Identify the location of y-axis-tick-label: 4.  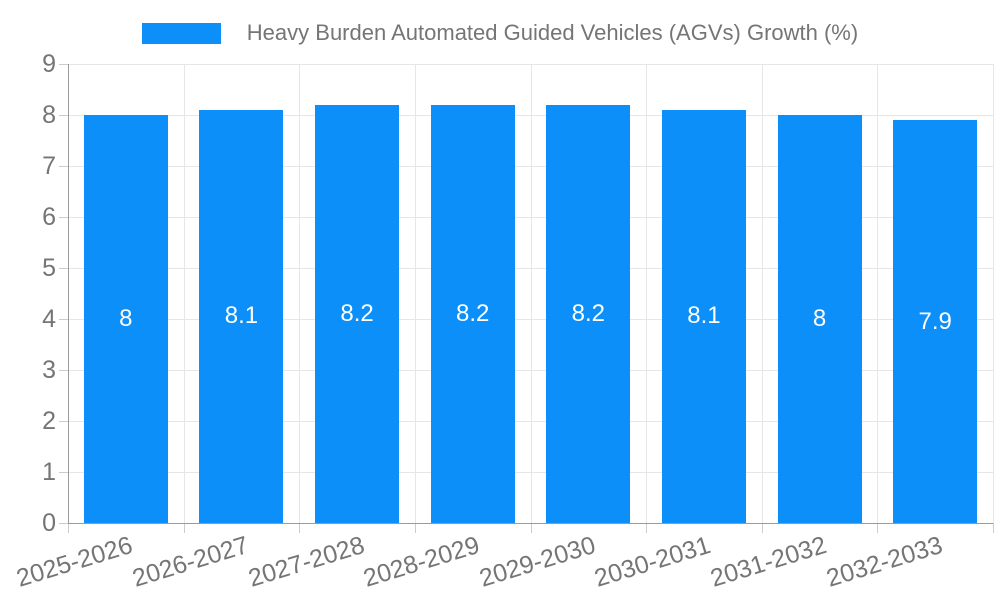
(49, 319).